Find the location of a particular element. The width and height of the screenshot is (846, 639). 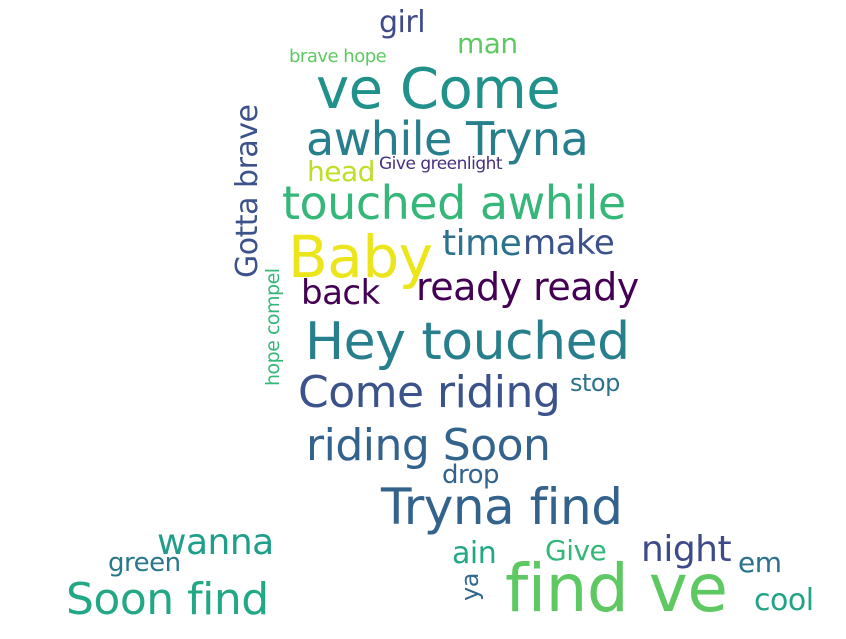

word-em: em is located at coordinates (760, 562).